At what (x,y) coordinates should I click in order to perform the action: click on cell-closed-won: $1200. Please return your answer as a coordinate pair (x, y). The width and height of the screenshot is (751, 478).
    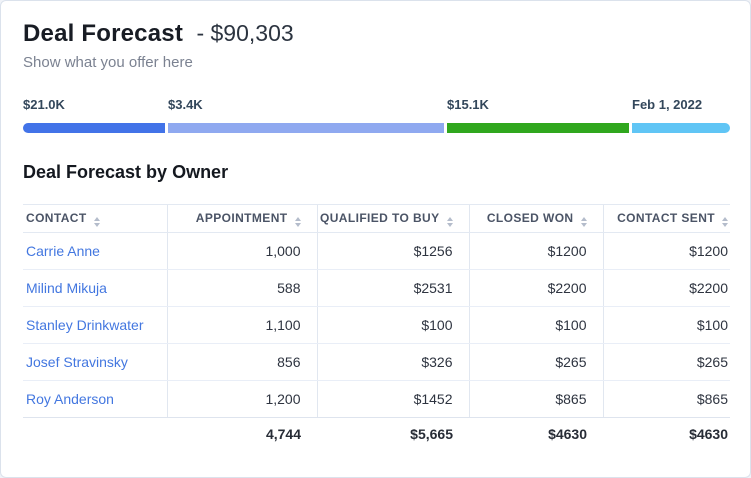
    Looking at the image, I should click on (535, 251).